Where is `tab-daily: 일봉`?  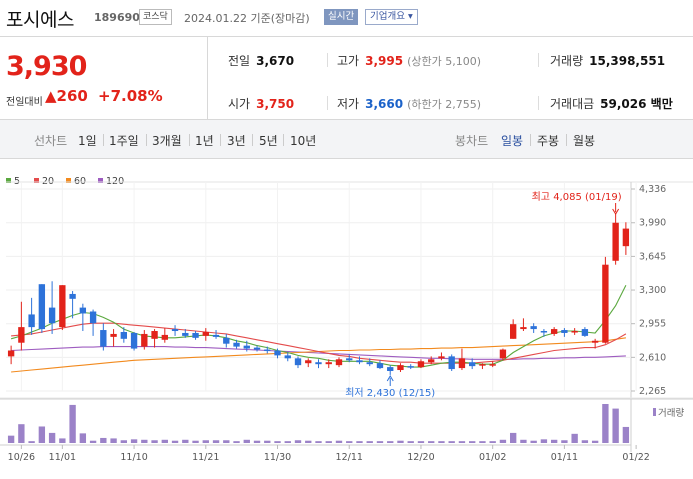 tab-daily: 일봉 is located at coordinates (512, 141).